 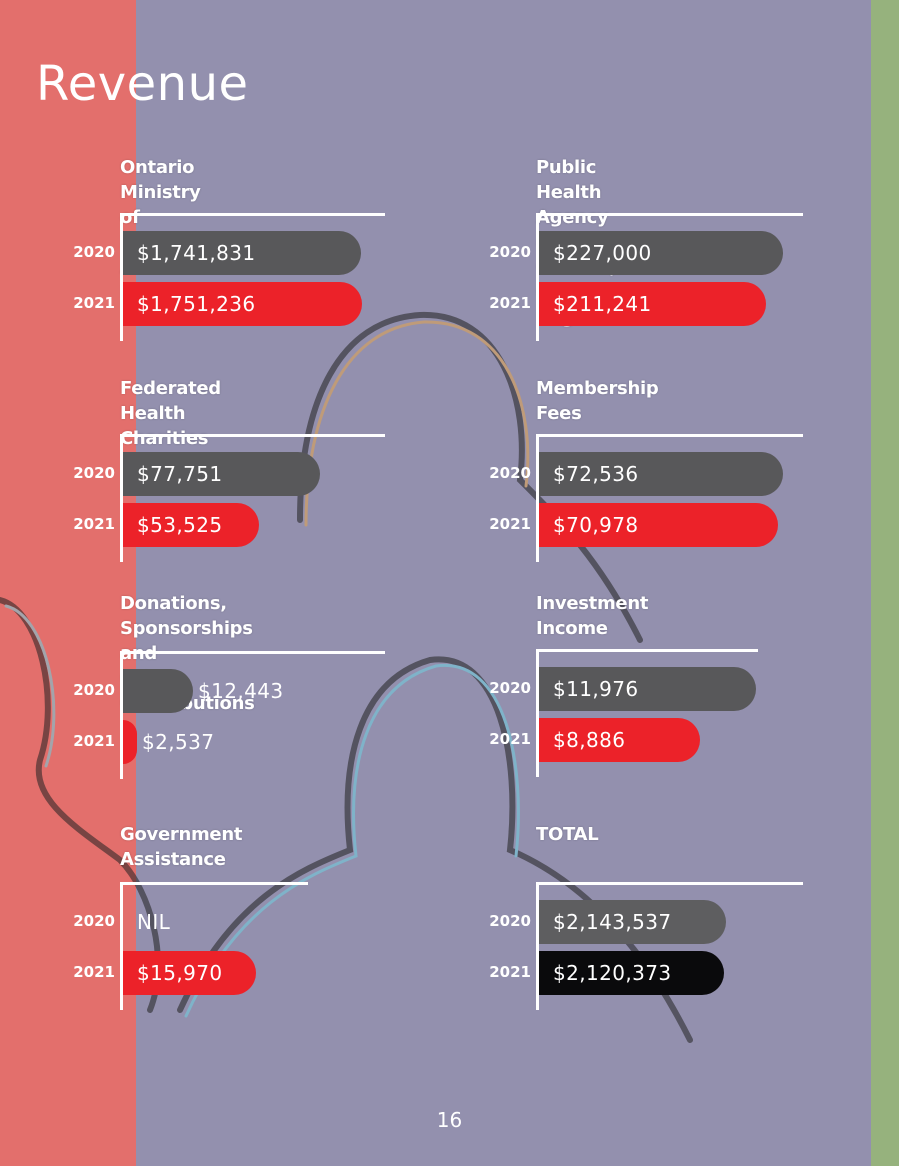 I want to click on value-label-2020: $11,976, so click(x=596, y=689).